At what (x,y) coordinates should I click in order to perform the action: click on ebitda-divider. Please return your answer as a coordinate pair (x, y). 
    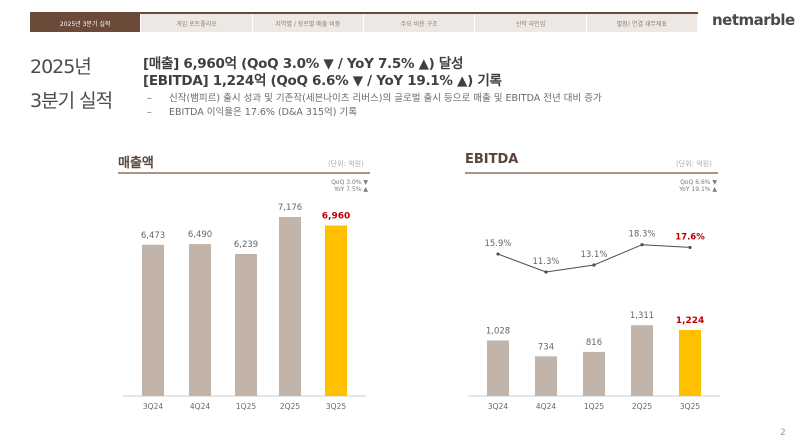
    Looking at the image, I should click on (591, 173).